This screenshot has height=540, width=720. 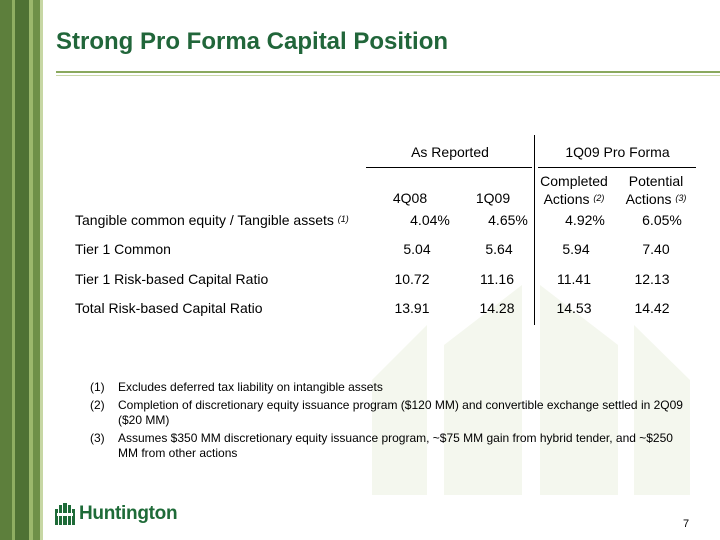 What do you see at coordinates (128, 513) in the screenshot?
I see `logo-wordmark: Huntington` at bounding box center [128, 513].